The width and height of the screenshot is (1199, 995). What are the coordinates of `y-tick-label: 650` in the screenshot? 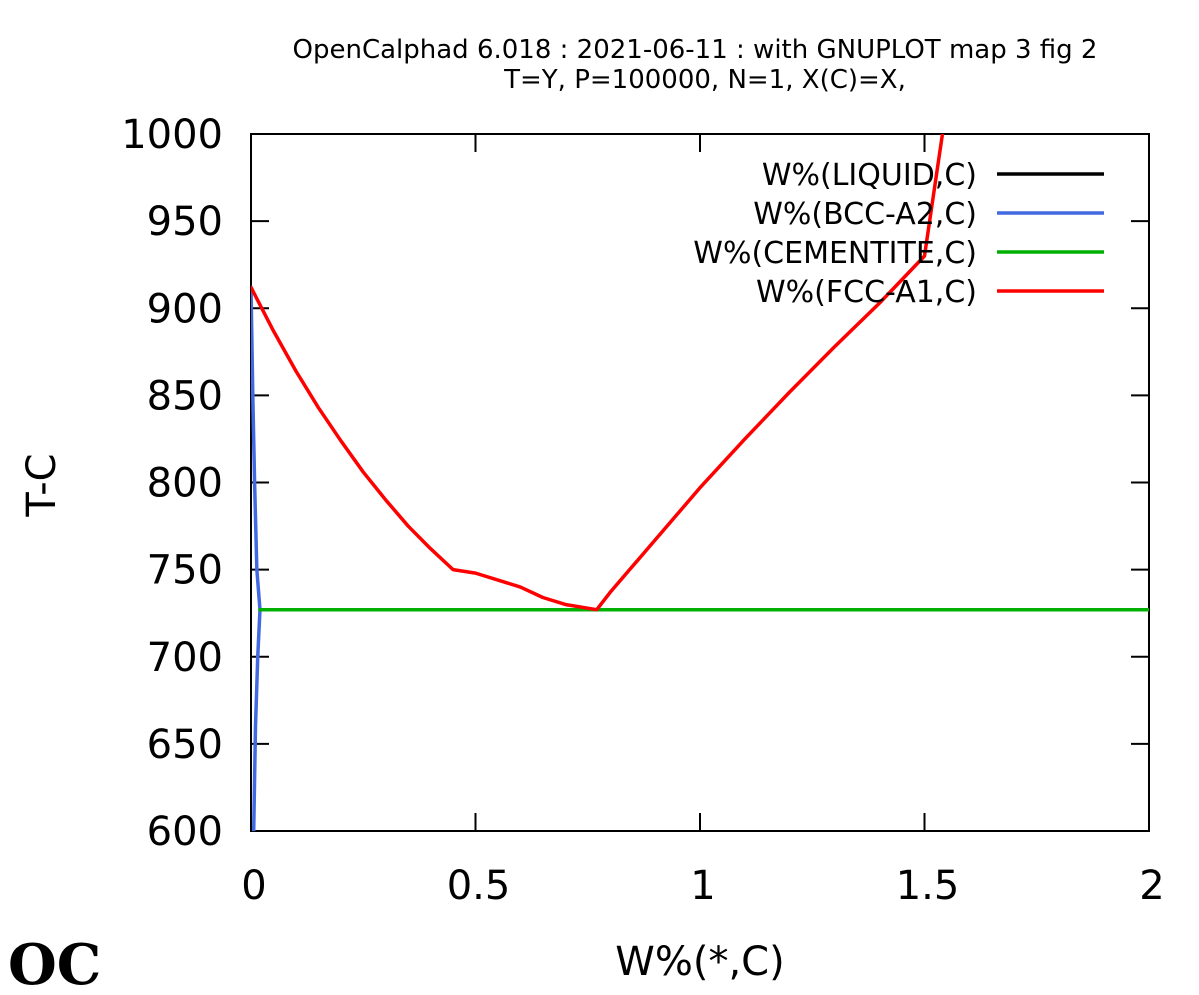 It's located at (185, 745).